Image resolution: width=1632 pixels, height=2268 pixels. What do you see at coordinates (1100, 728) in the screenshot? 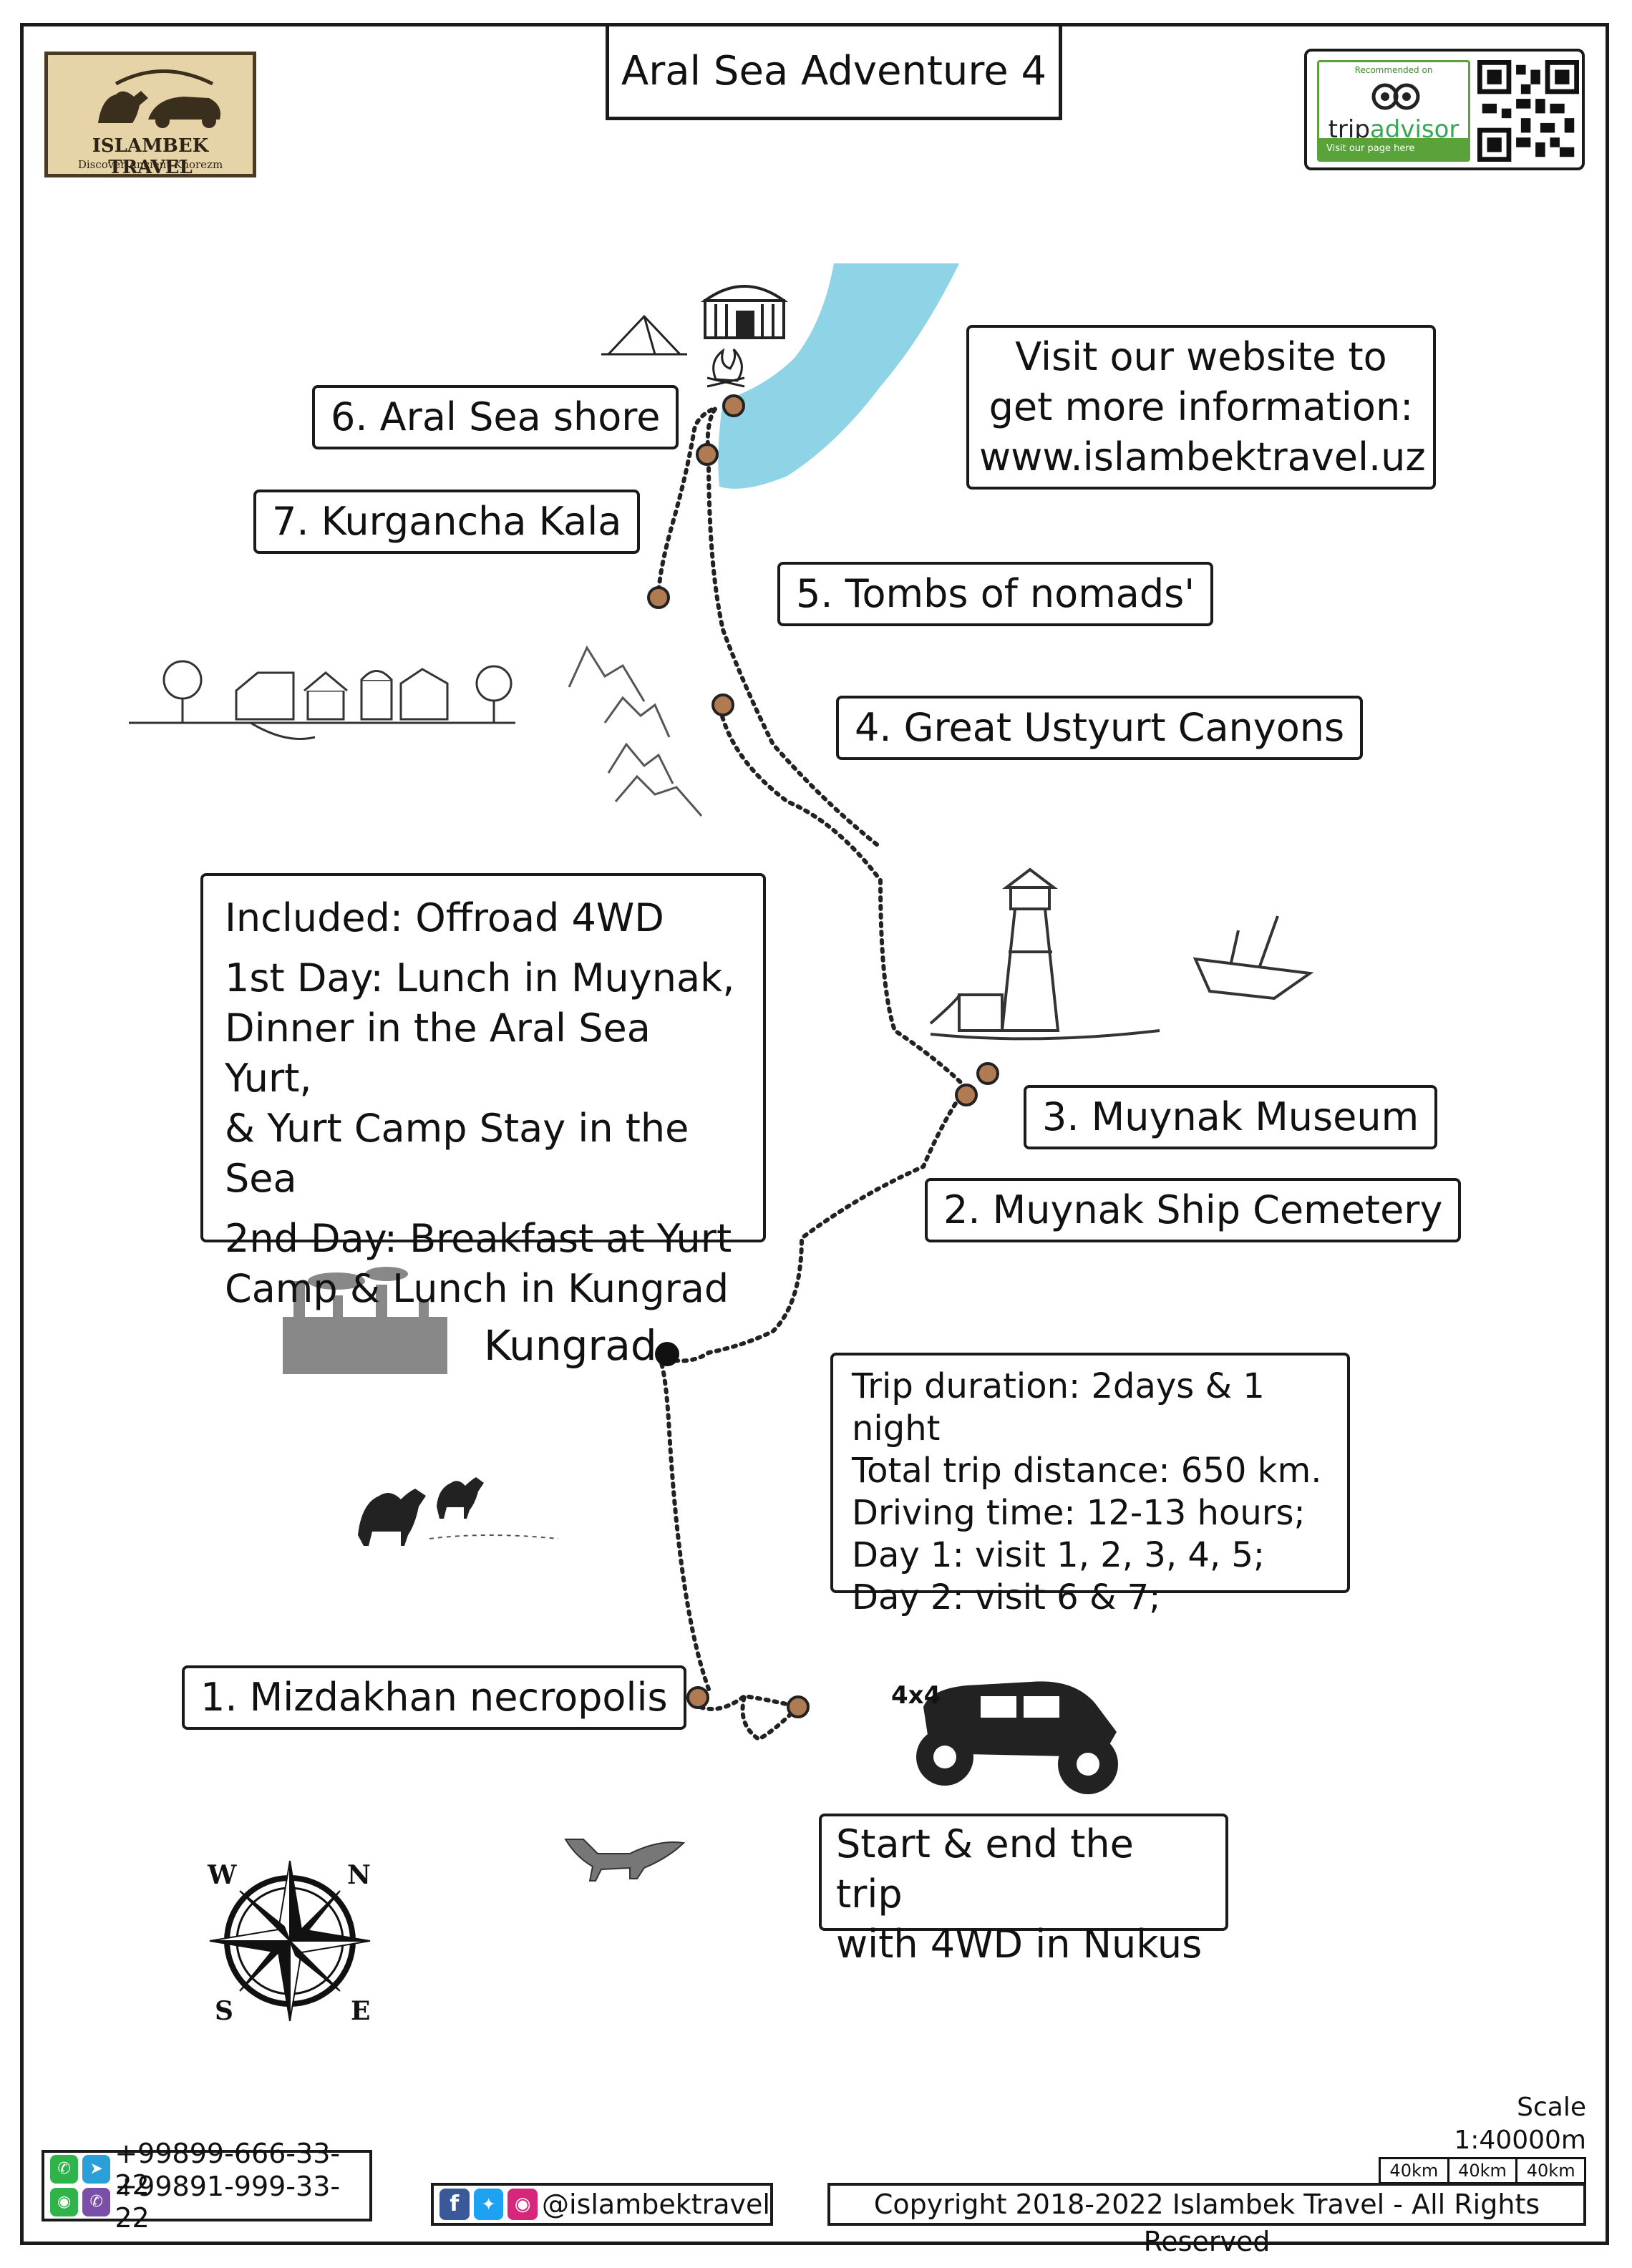
I see `stop-label-4: 4. Great Ustyurt Canyons` at bounding box center [1100, 728].